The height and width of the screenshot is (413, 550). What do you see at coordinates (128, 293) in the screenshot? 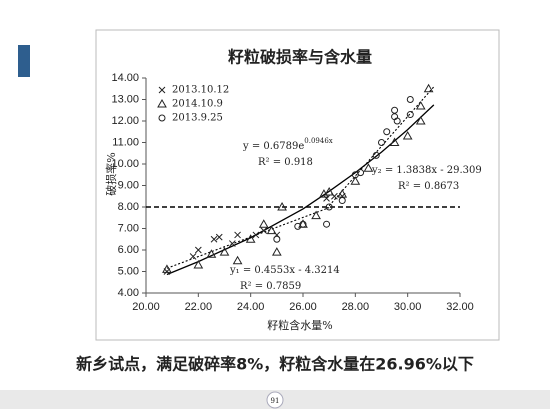
I see `y-tick-label: 4.00` at bounding box center [128, 293].